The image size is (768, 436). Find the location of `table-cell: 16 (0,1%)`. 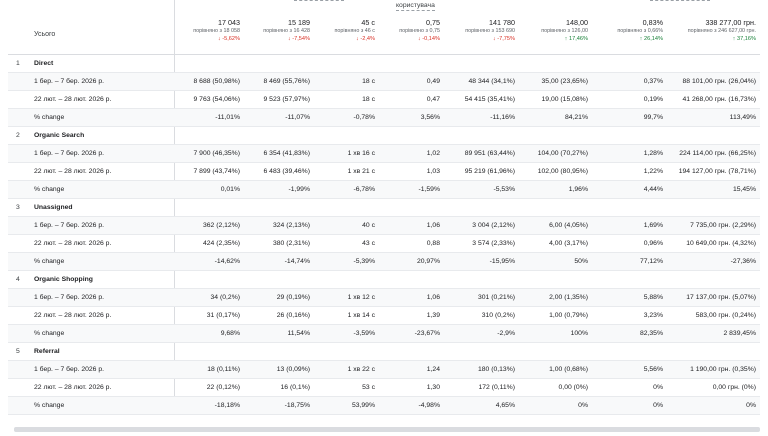

table-cell: 16 (0,1%) is located at coordinates (295, 387).